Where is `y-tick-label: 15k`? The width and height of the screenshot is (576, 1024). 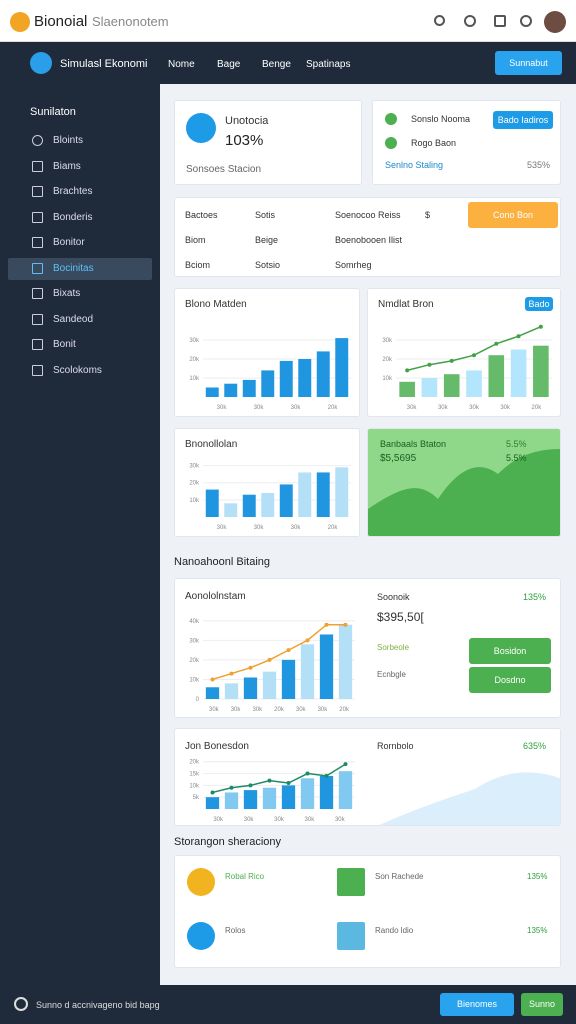 y-tick-label: 15k is located at coordinates (194, 775).